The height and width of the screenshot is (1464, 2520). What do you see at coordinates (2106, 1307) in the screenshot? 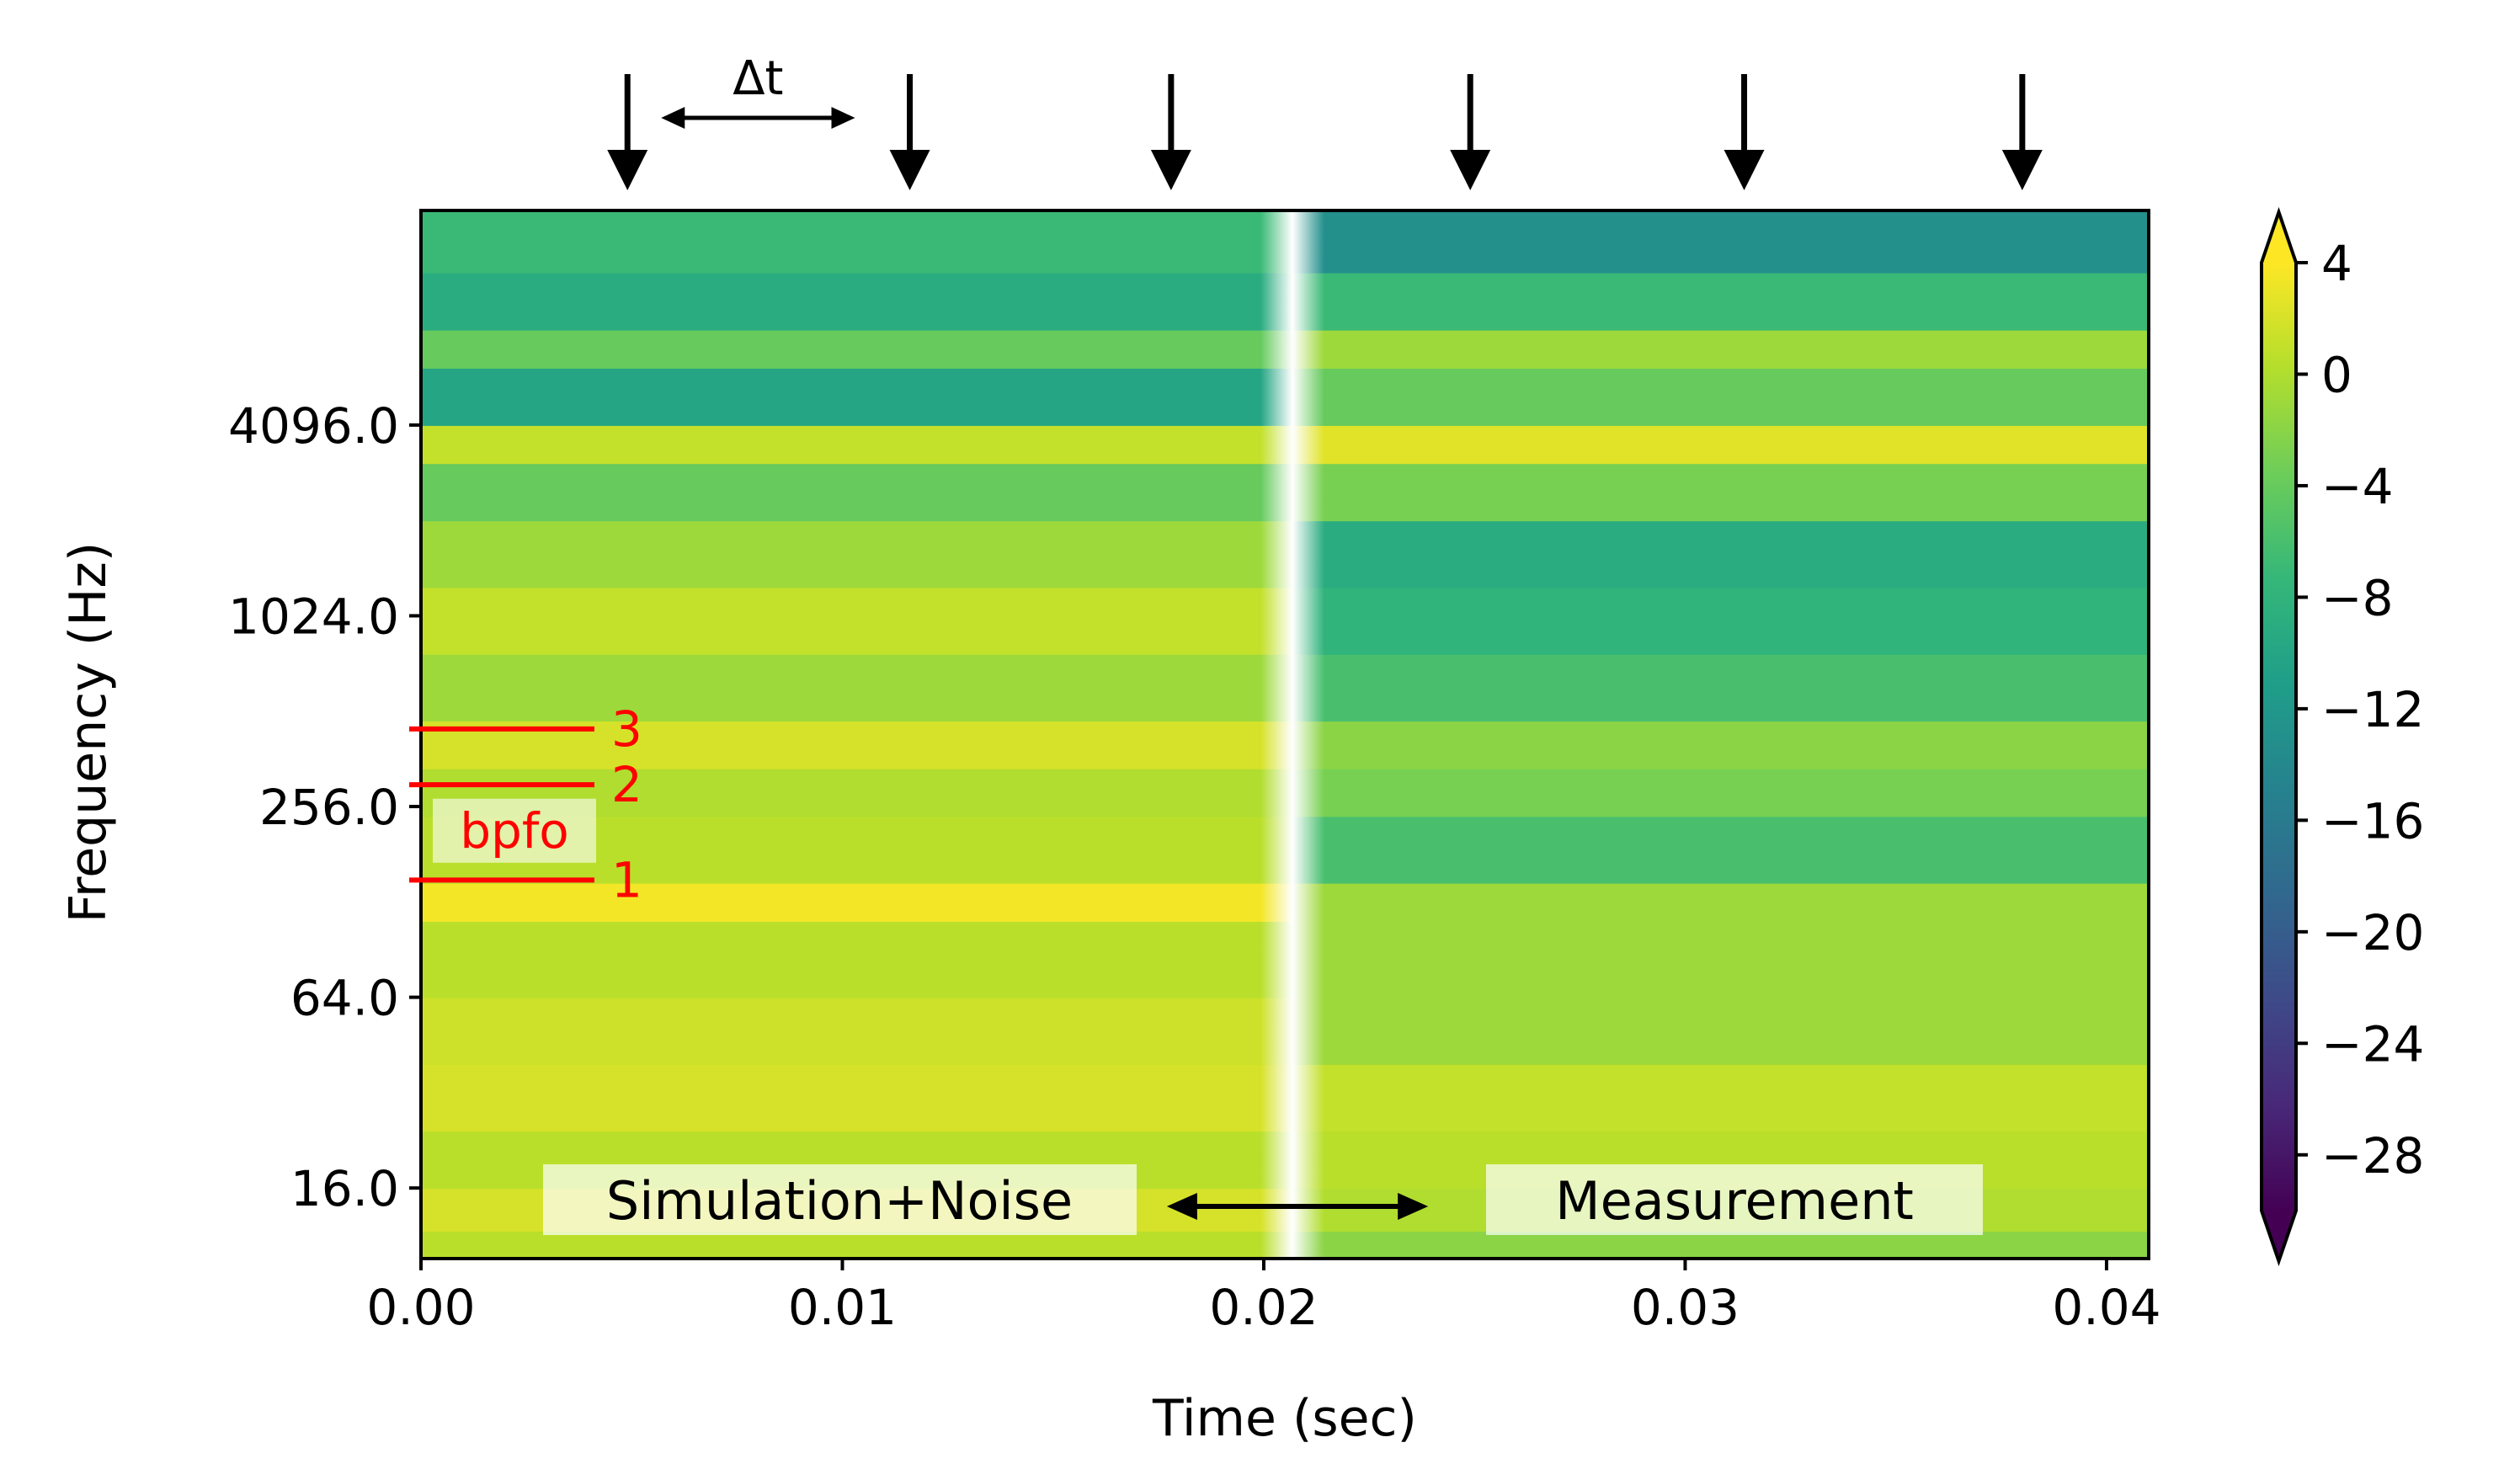
I see `x-tick-label: 0.04` at bounding box center [2106, 1307].